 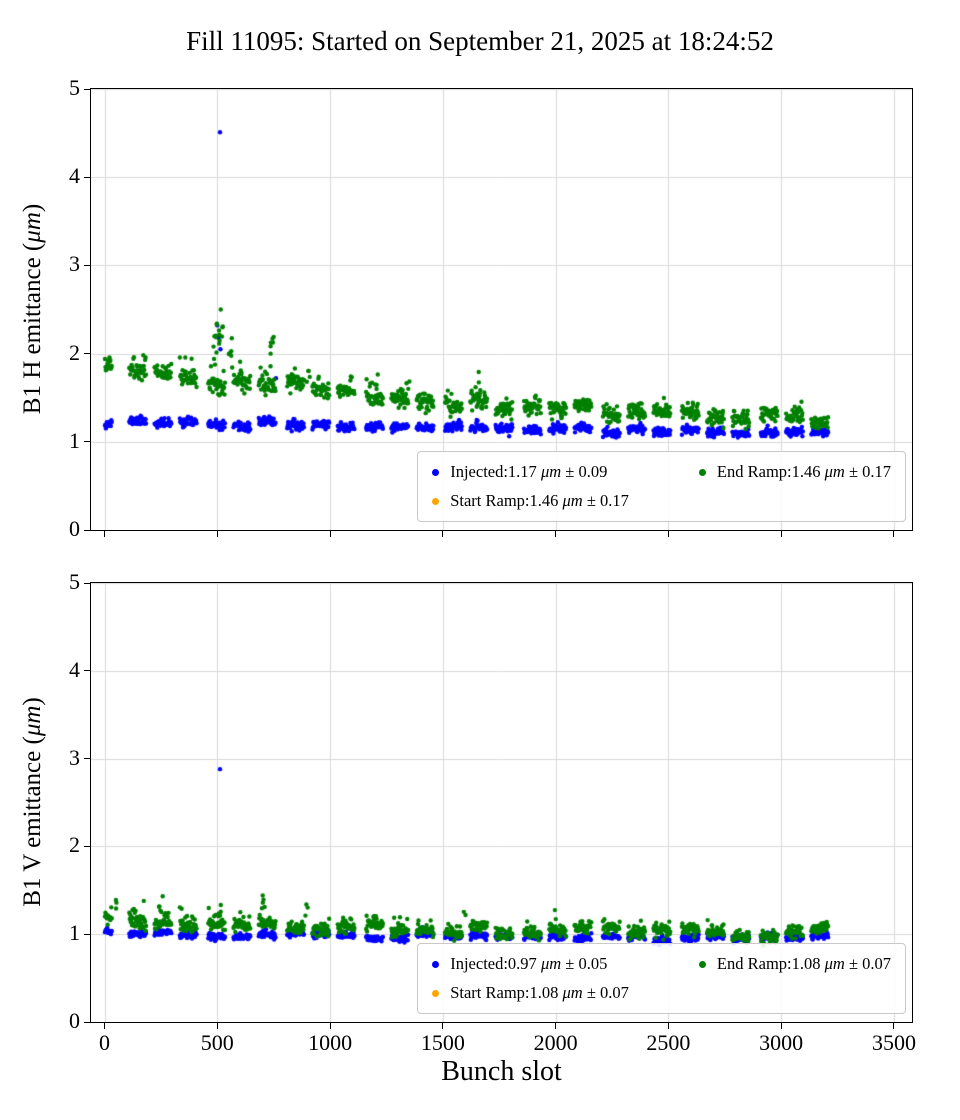 What do you see at coordinates (781, 1042) in the screenshot?
I see `x-tick-label: 3000` at bounding box center [781, 1042].